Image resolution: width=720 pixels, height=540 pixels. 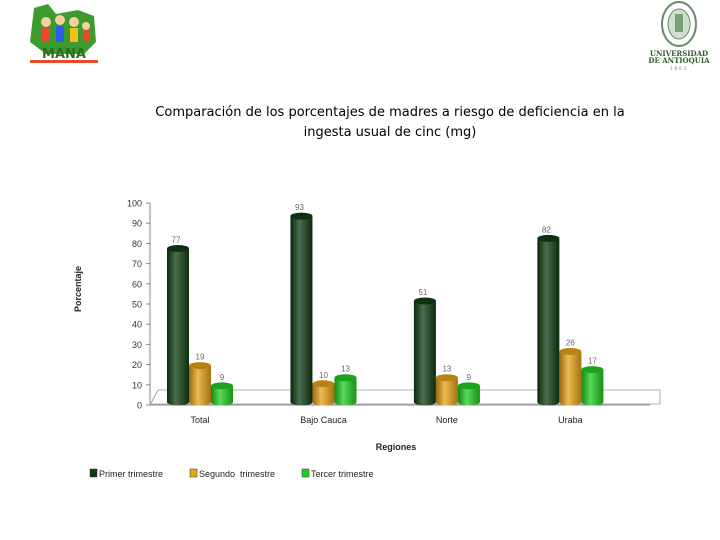 I want to click on data-label: 17, so click(x=592, y=361).